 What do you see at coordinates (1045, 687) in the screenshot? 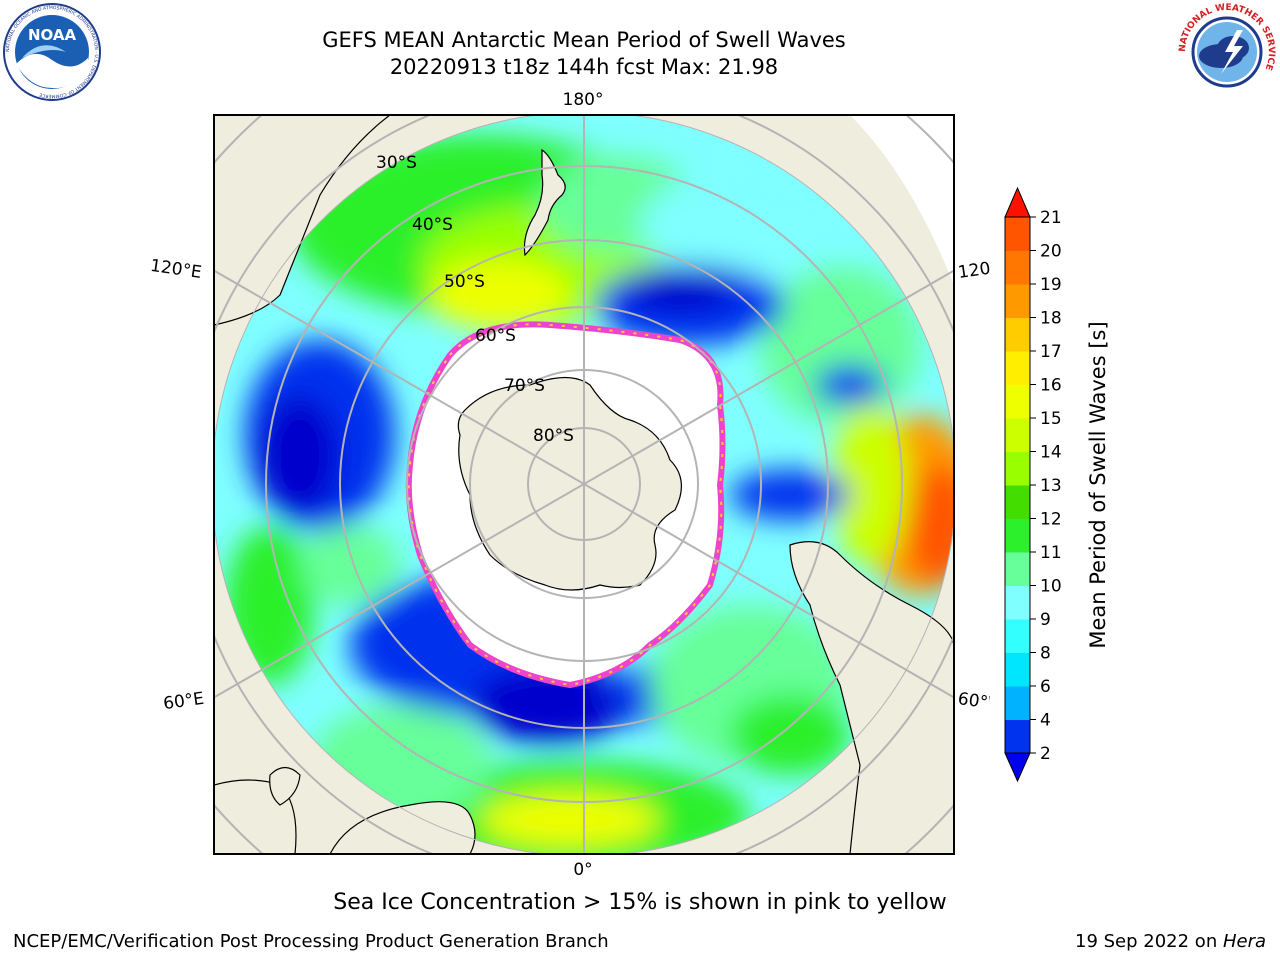
I see `colorbar-tick-label: 6` at bounding box center [1045, 687].